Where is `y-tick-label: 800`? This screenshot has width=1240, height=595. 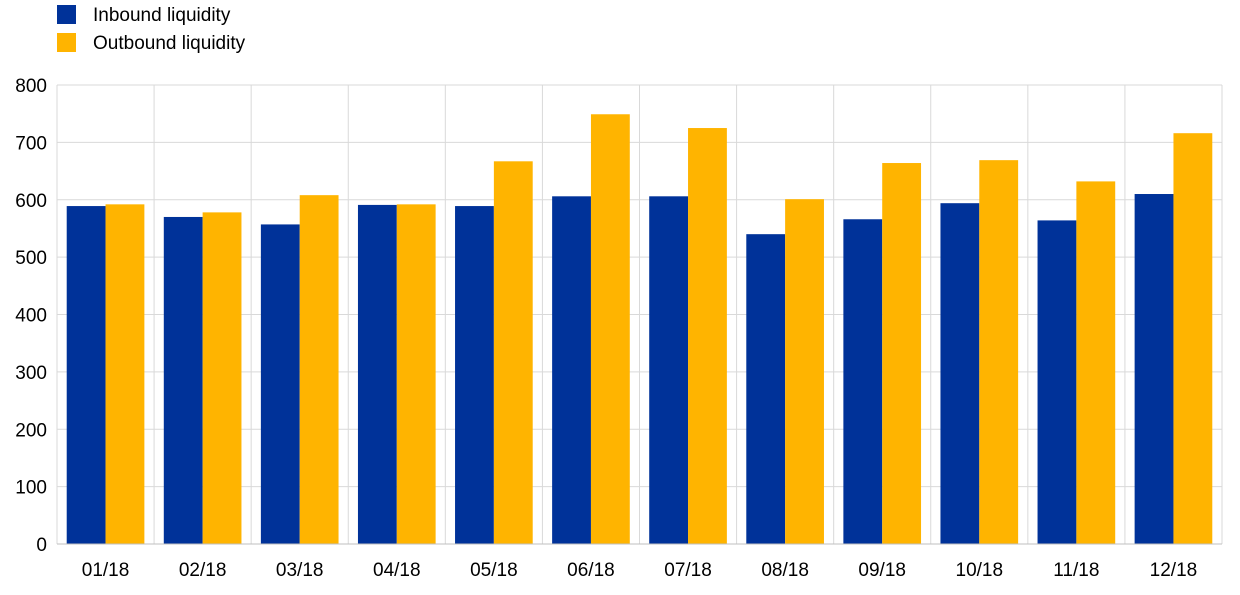
y-tick-label: 800 is located at coordinates (31, 86).